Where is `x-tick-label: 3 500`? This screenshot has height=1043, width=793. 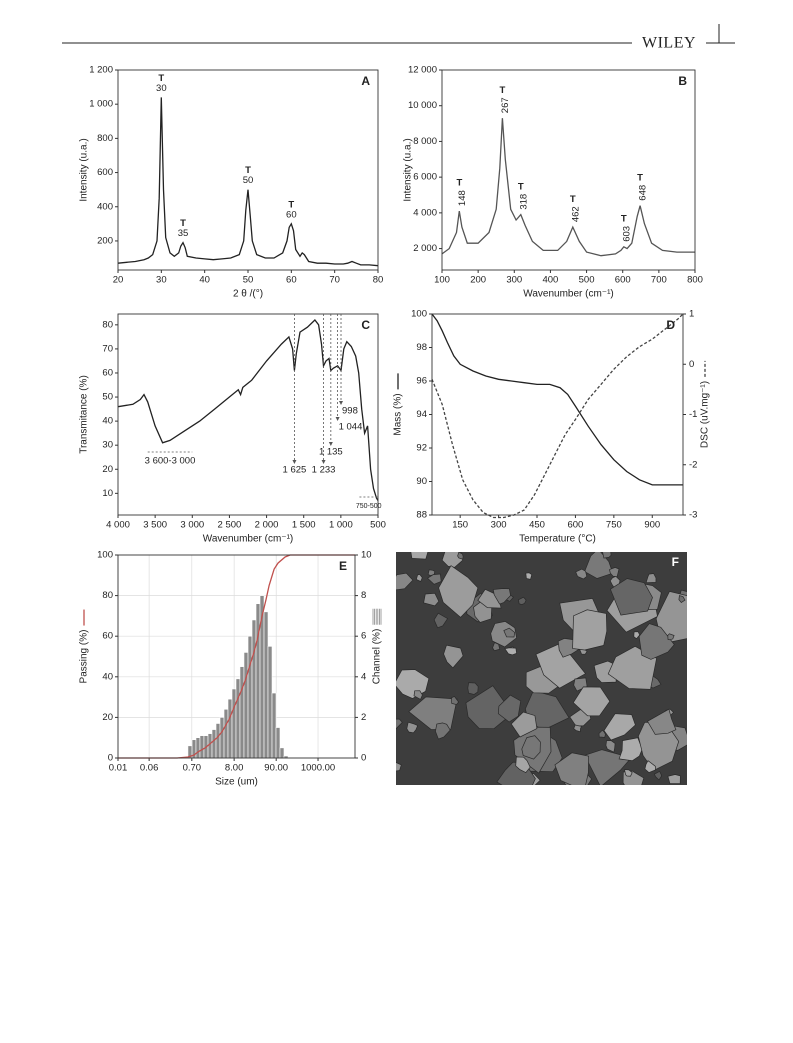
x-tick-label: 3 500 is located at coordinates (155, 525).